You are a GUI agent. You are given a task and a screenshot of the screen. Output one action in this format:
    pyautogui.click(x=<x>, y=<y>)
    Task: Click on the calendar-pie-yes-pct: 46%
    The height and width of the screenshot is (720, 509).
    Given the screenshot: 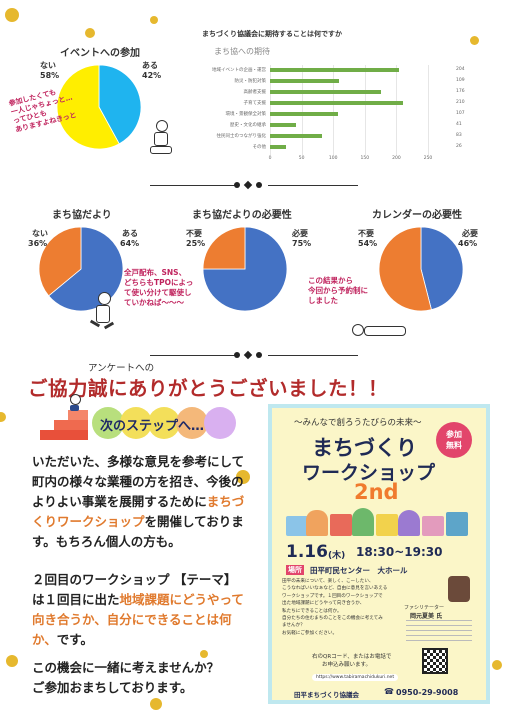 What is the action you would take?
    pyautogui.click(x=468, y=243)
    